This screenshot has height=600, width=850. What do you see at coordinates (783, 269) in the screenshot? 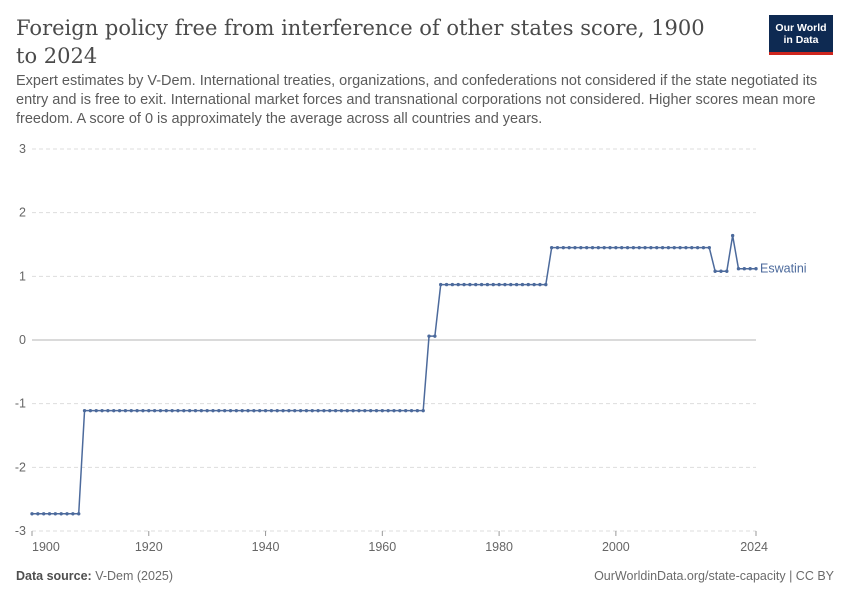
I see `series-label: Eswatini` at bounding box center [783, 269].